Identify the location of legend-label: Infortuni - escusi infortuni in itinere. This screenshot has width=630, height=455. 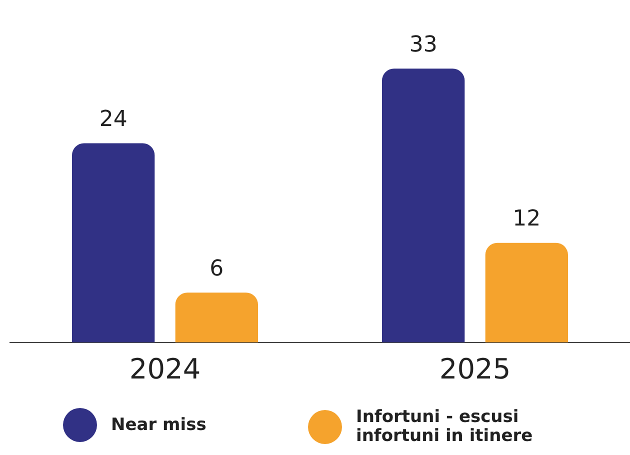
(445, 426).